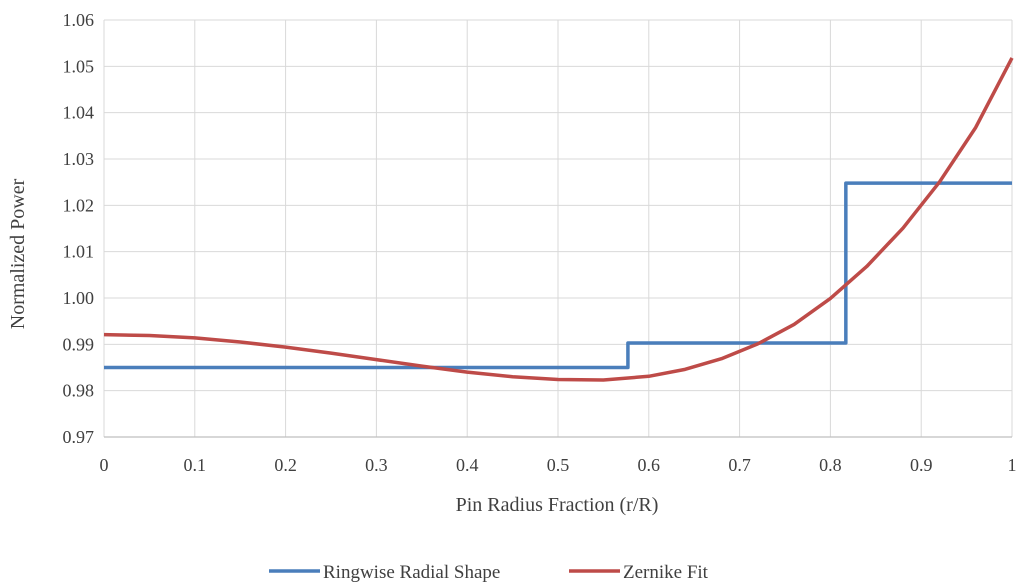 The image size is (1019, 588). What do you see at coordinates (739, 465) in the screenshot?
I see `x-tick-label: 0.7` at bounding box center [739, 465].